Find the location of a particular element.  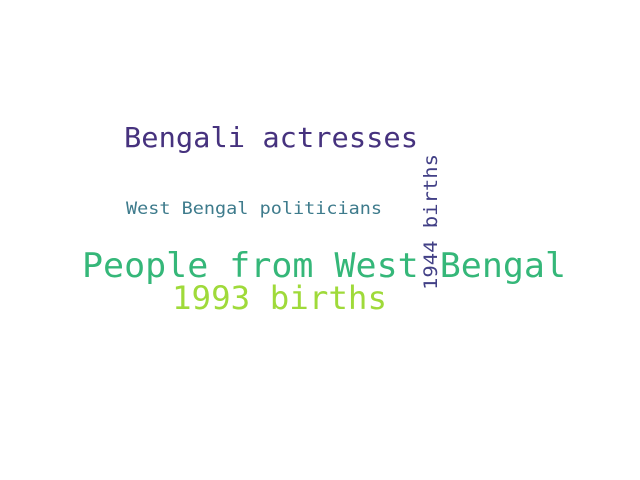

word-people-from-west-bengal: People from West Bengal is located at coordinates (324, 266).